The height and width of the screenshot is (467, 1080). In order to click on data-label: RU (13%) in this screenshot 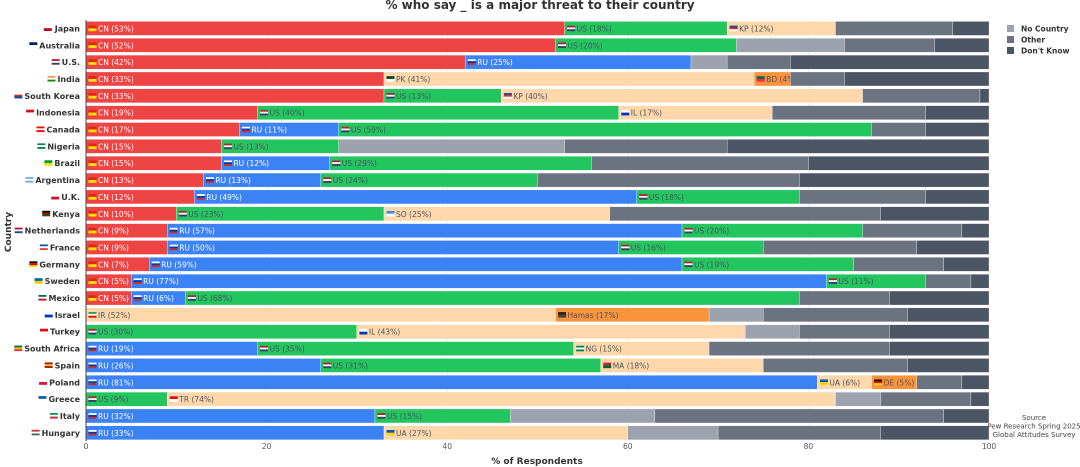, I will do `click(233, 180)`.